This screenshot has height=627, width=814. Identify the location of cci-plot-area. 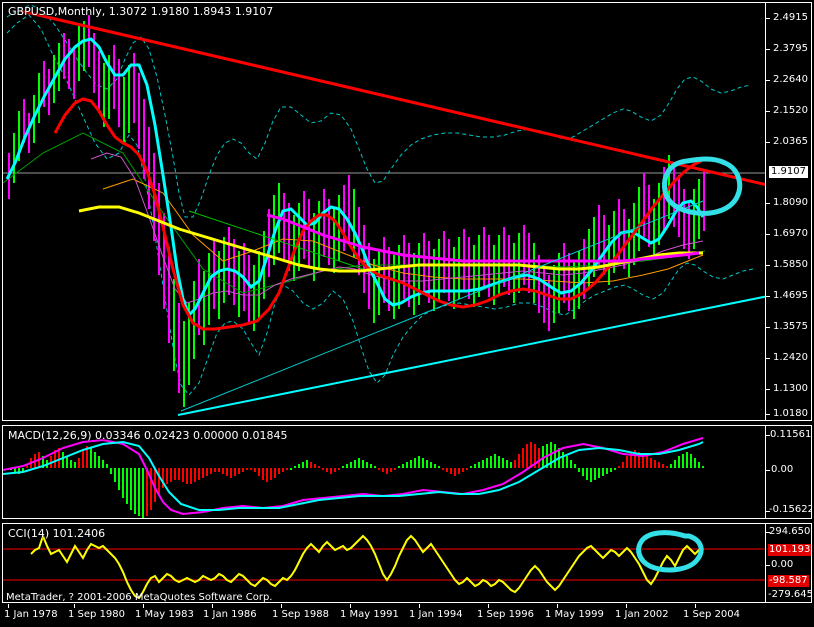
(407, 563).